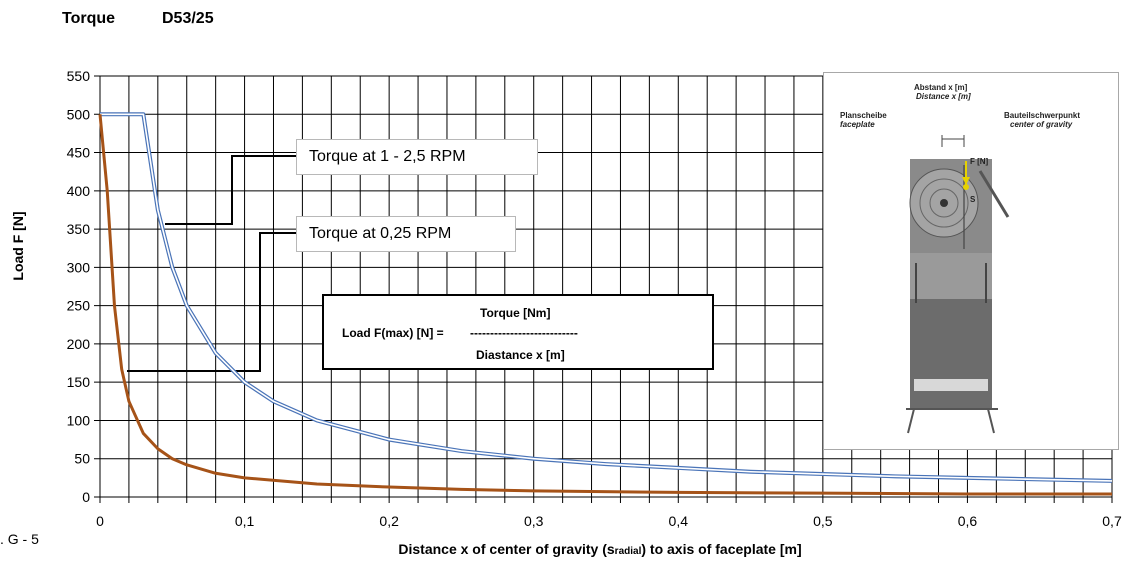 Image resolution: width=1128 pixels, height=565 pixels. I want to click on formula-denominator: Diastance x [m], so click(520, 355).